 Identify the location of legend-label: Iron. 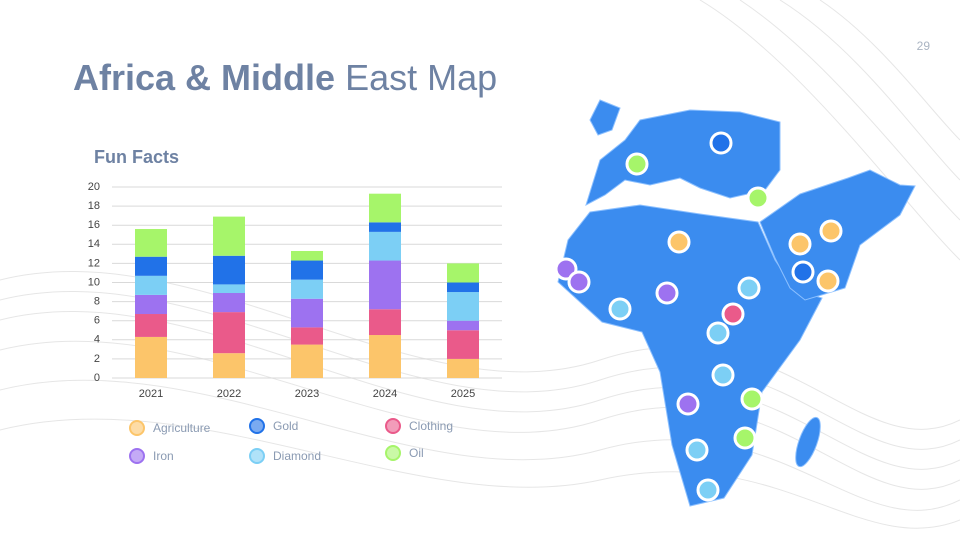
(163, 456).